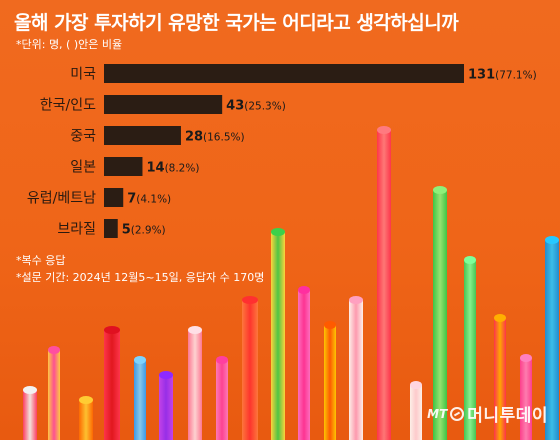  Describe the element at coordinates (265, 107) in the screenshot. I see `data-percent: (25.3%)` at that location.